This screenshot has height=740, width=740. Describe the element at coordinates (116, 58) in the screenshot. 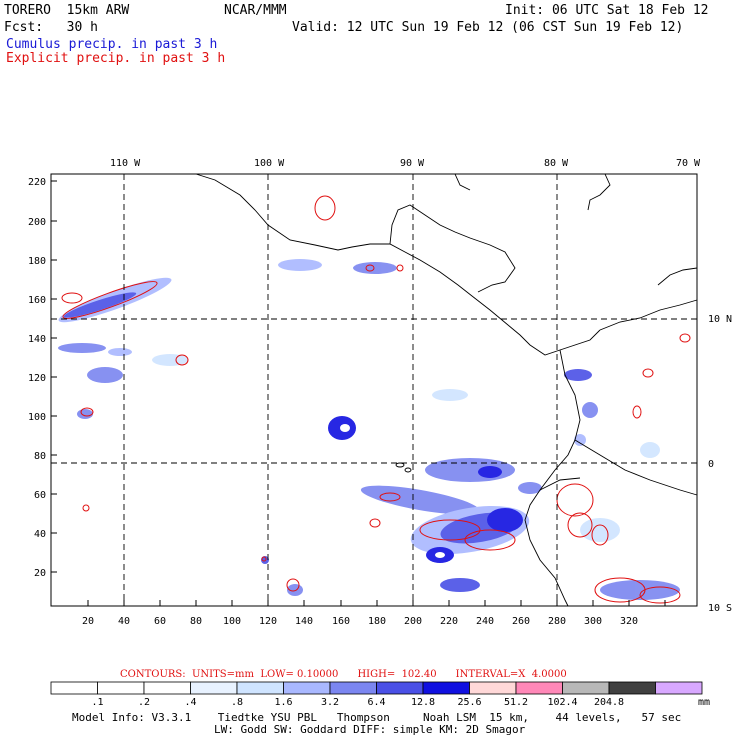

I see `field-explicit-label: Explicit precip. in past 3 h` at that location.